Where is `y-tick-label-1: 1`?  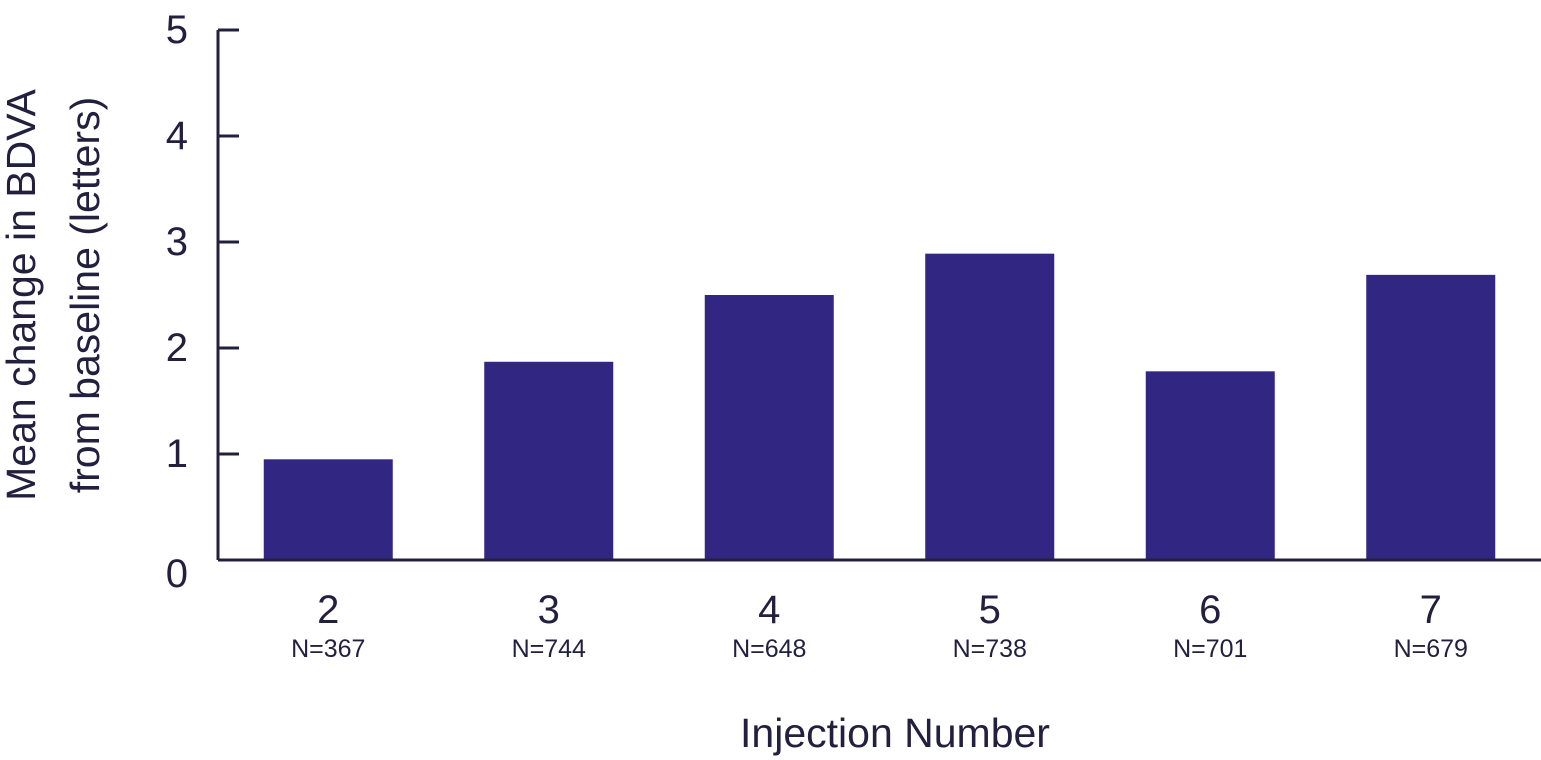 y-tick-label-1: 1 is located at coordinates (177, 454).